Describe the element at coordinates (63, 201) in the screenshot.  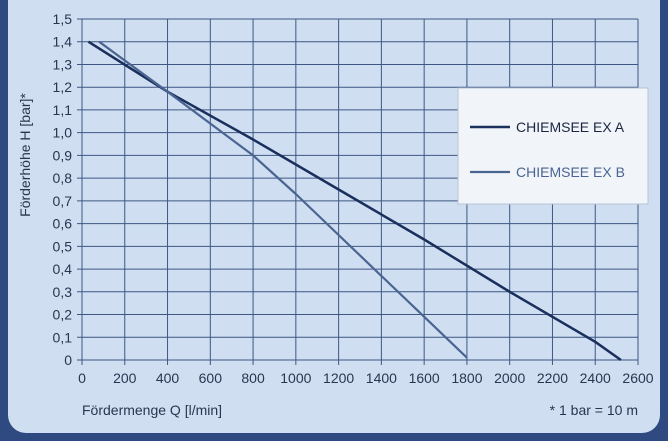
I see `y-tick-label: 0,7` at that location.